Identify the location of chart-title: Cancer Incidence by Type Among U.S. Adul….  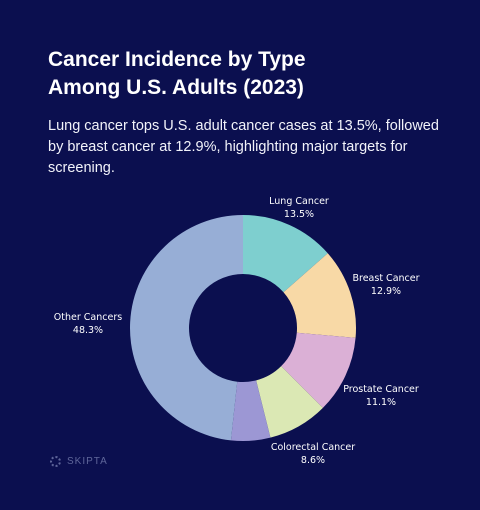
(248, 74).